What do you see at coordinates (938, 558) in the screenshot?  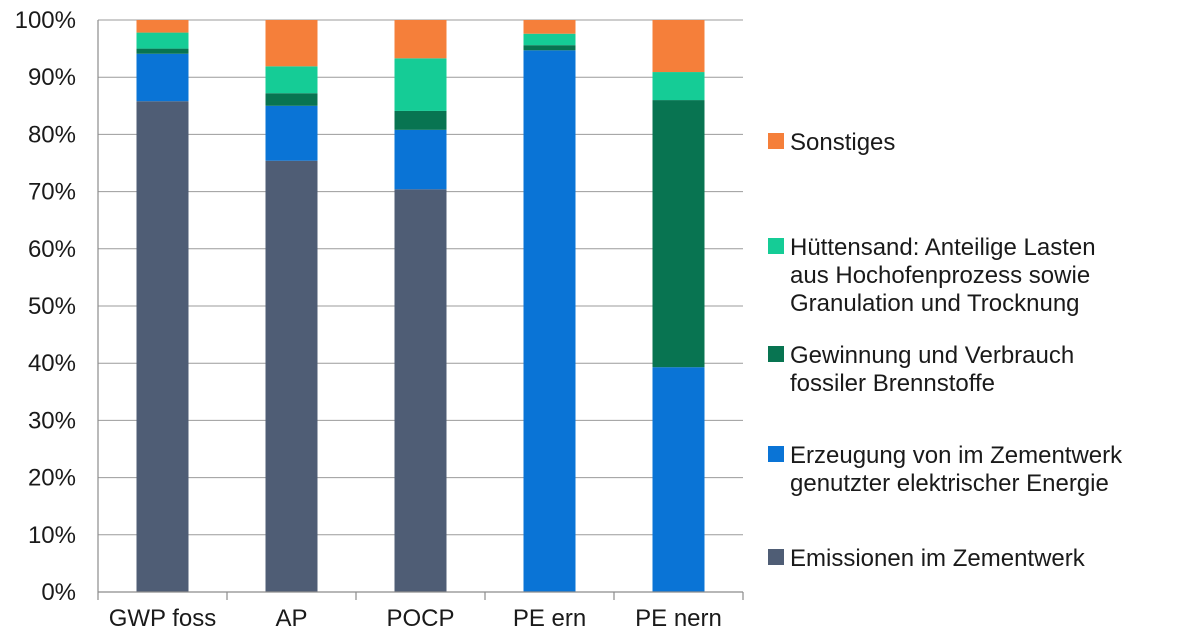 I see `legend-label: Emissionen im Zementwerk` at bounding box center [938, 558].